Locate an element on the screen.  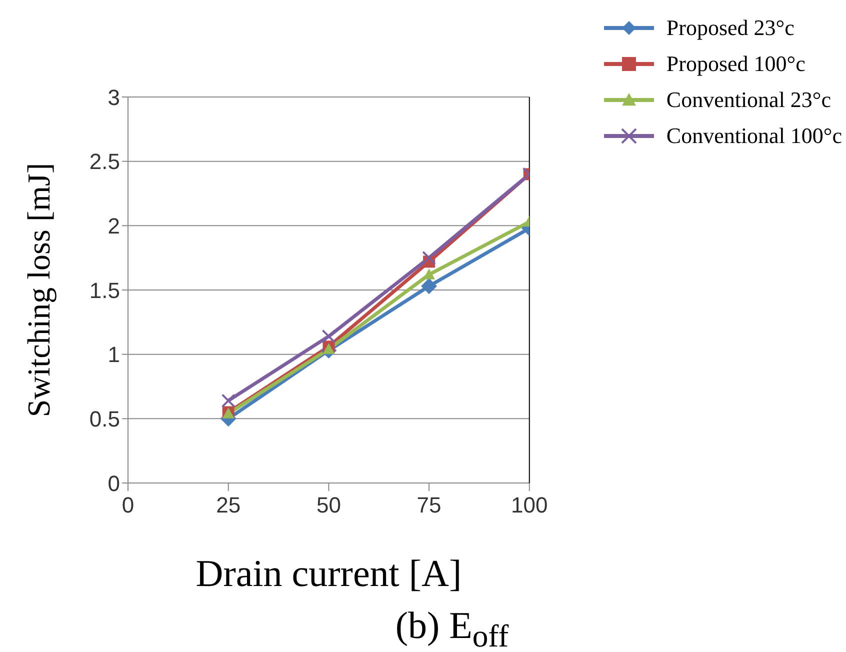
x-tick-label: 25 is located at coordinates (228, 505).